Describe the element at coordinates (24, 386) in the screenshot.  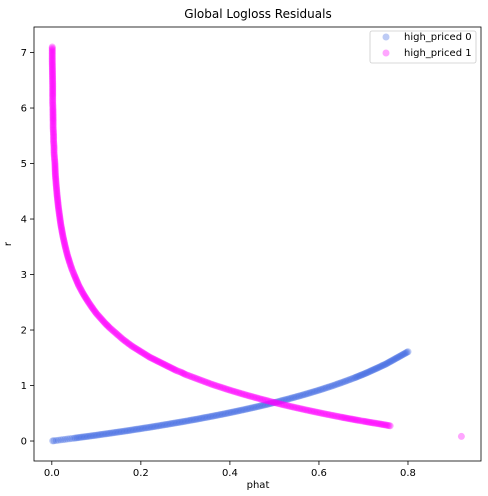
I see `y-tick-label: 1` at that location.